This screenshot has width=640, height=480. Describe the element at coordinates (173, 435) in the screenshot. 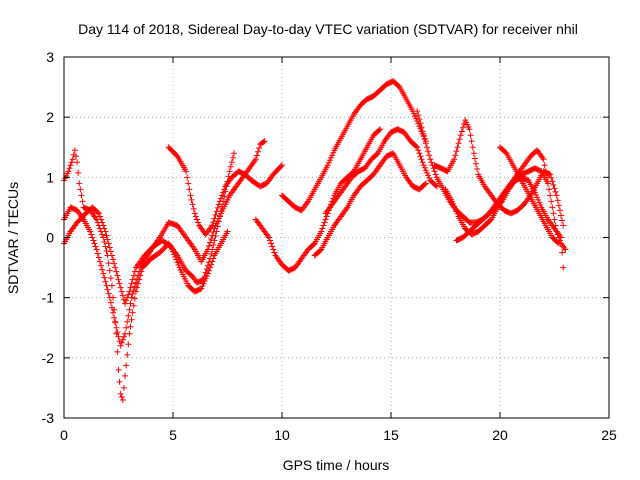

I see `x-tick-label: 5` at that location.